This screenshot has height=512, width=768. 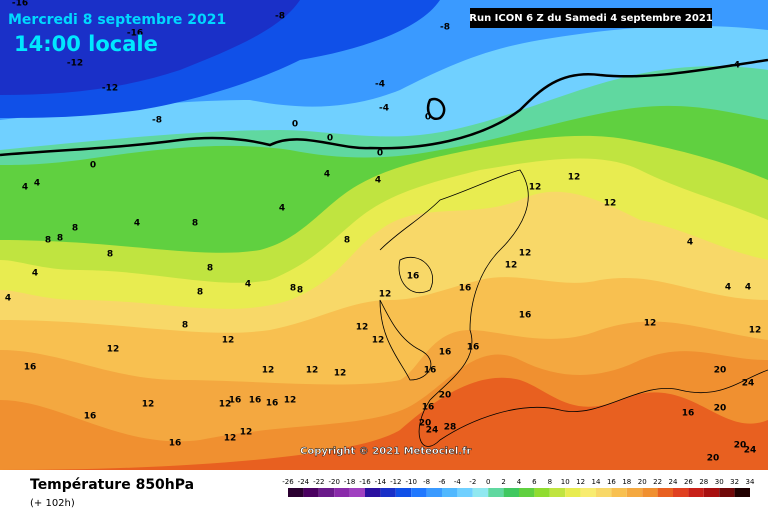 I want to click on scale-label: 32, so click(x=734, y=482).